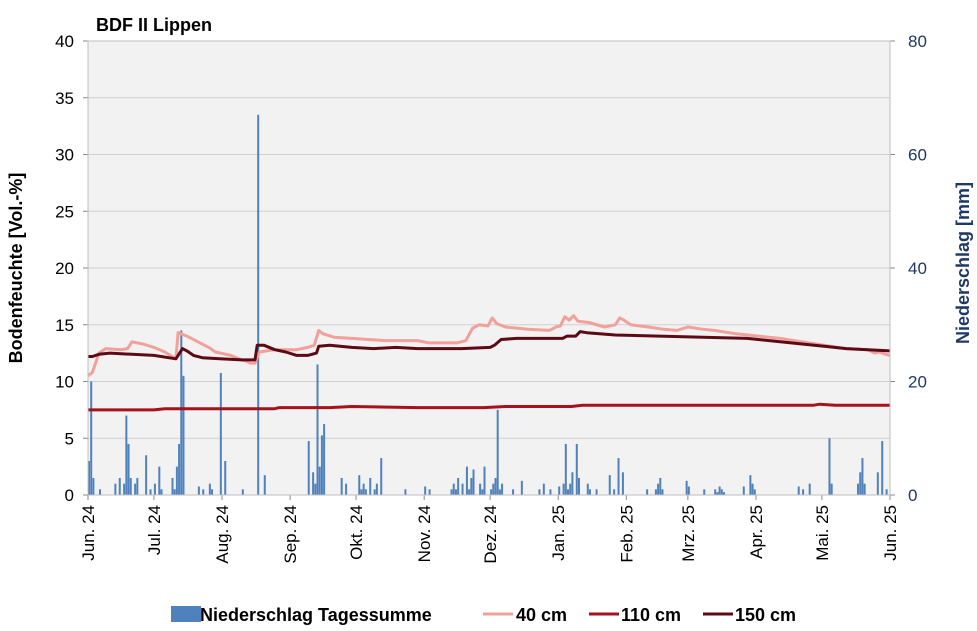 This screenshot has height=631, width=977. I want to click on left-tick-label: 25, so click(64, 211).